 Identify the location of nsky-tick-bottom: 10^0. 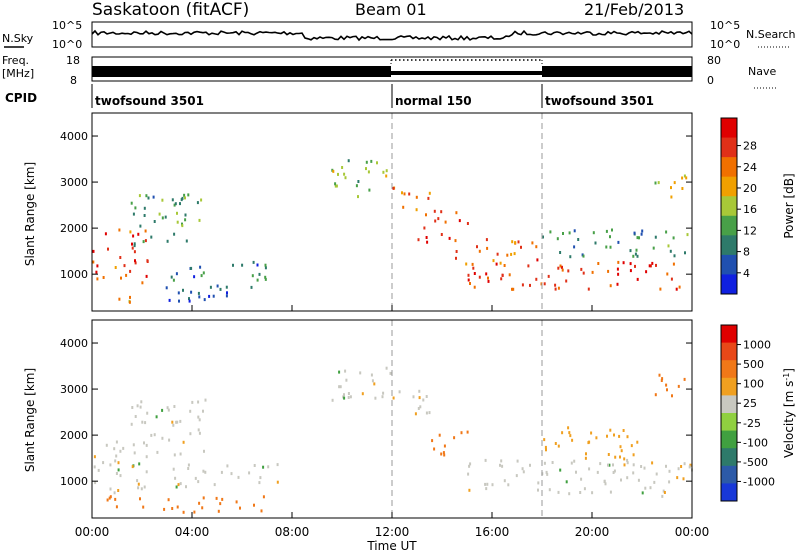
(67, 44).